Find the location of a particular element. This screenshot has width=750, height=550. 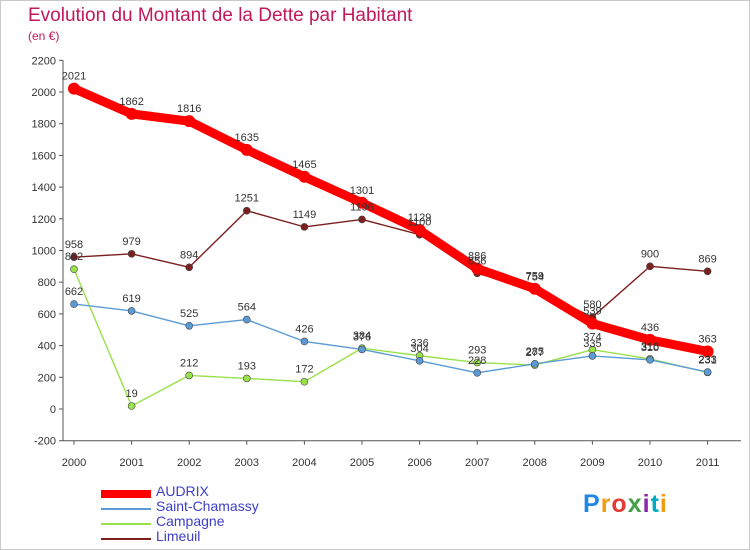

data-label: 1129 is located at coordinates (420, 218).